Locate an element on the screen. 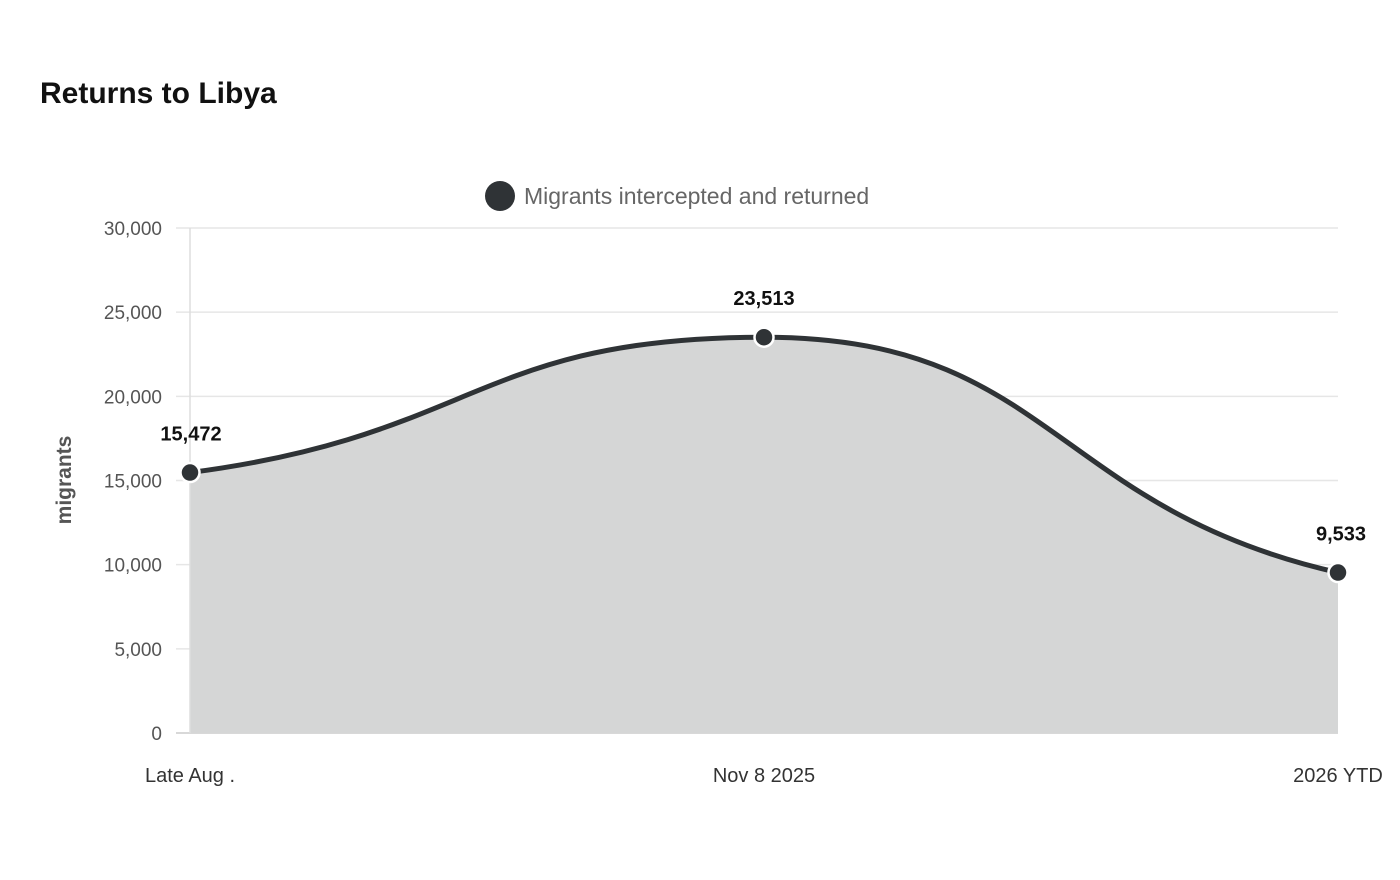 This screenshot has width=1400, height=880. y-tick-label: 15,000 is located at coordinates (133, 482).